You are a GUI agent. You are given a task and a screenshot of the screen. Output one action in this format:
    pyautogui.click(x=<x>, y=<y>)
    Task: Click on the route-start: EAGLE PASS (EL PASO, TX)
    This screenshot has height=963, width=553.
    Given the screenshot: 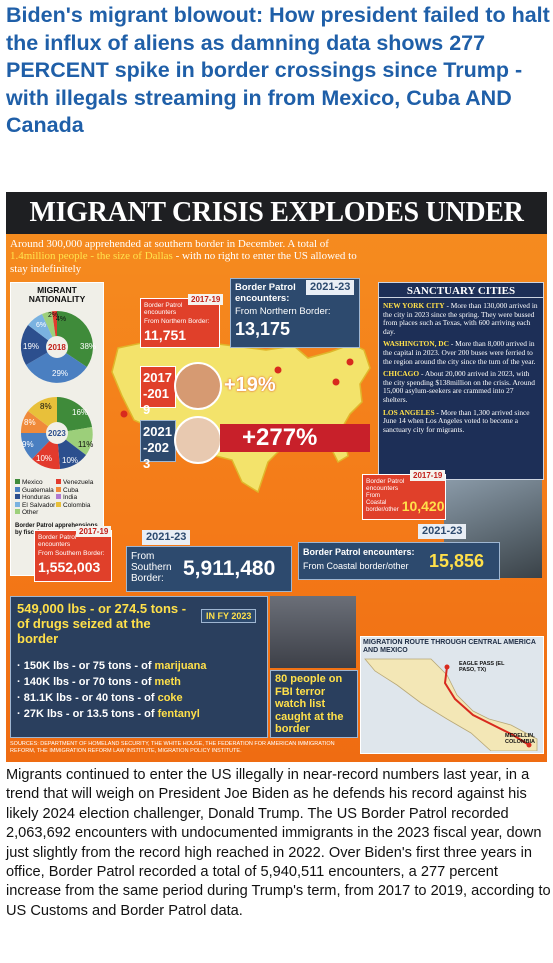 What is the action you would take?
    pyautogui.click(x=482, y=667)
    